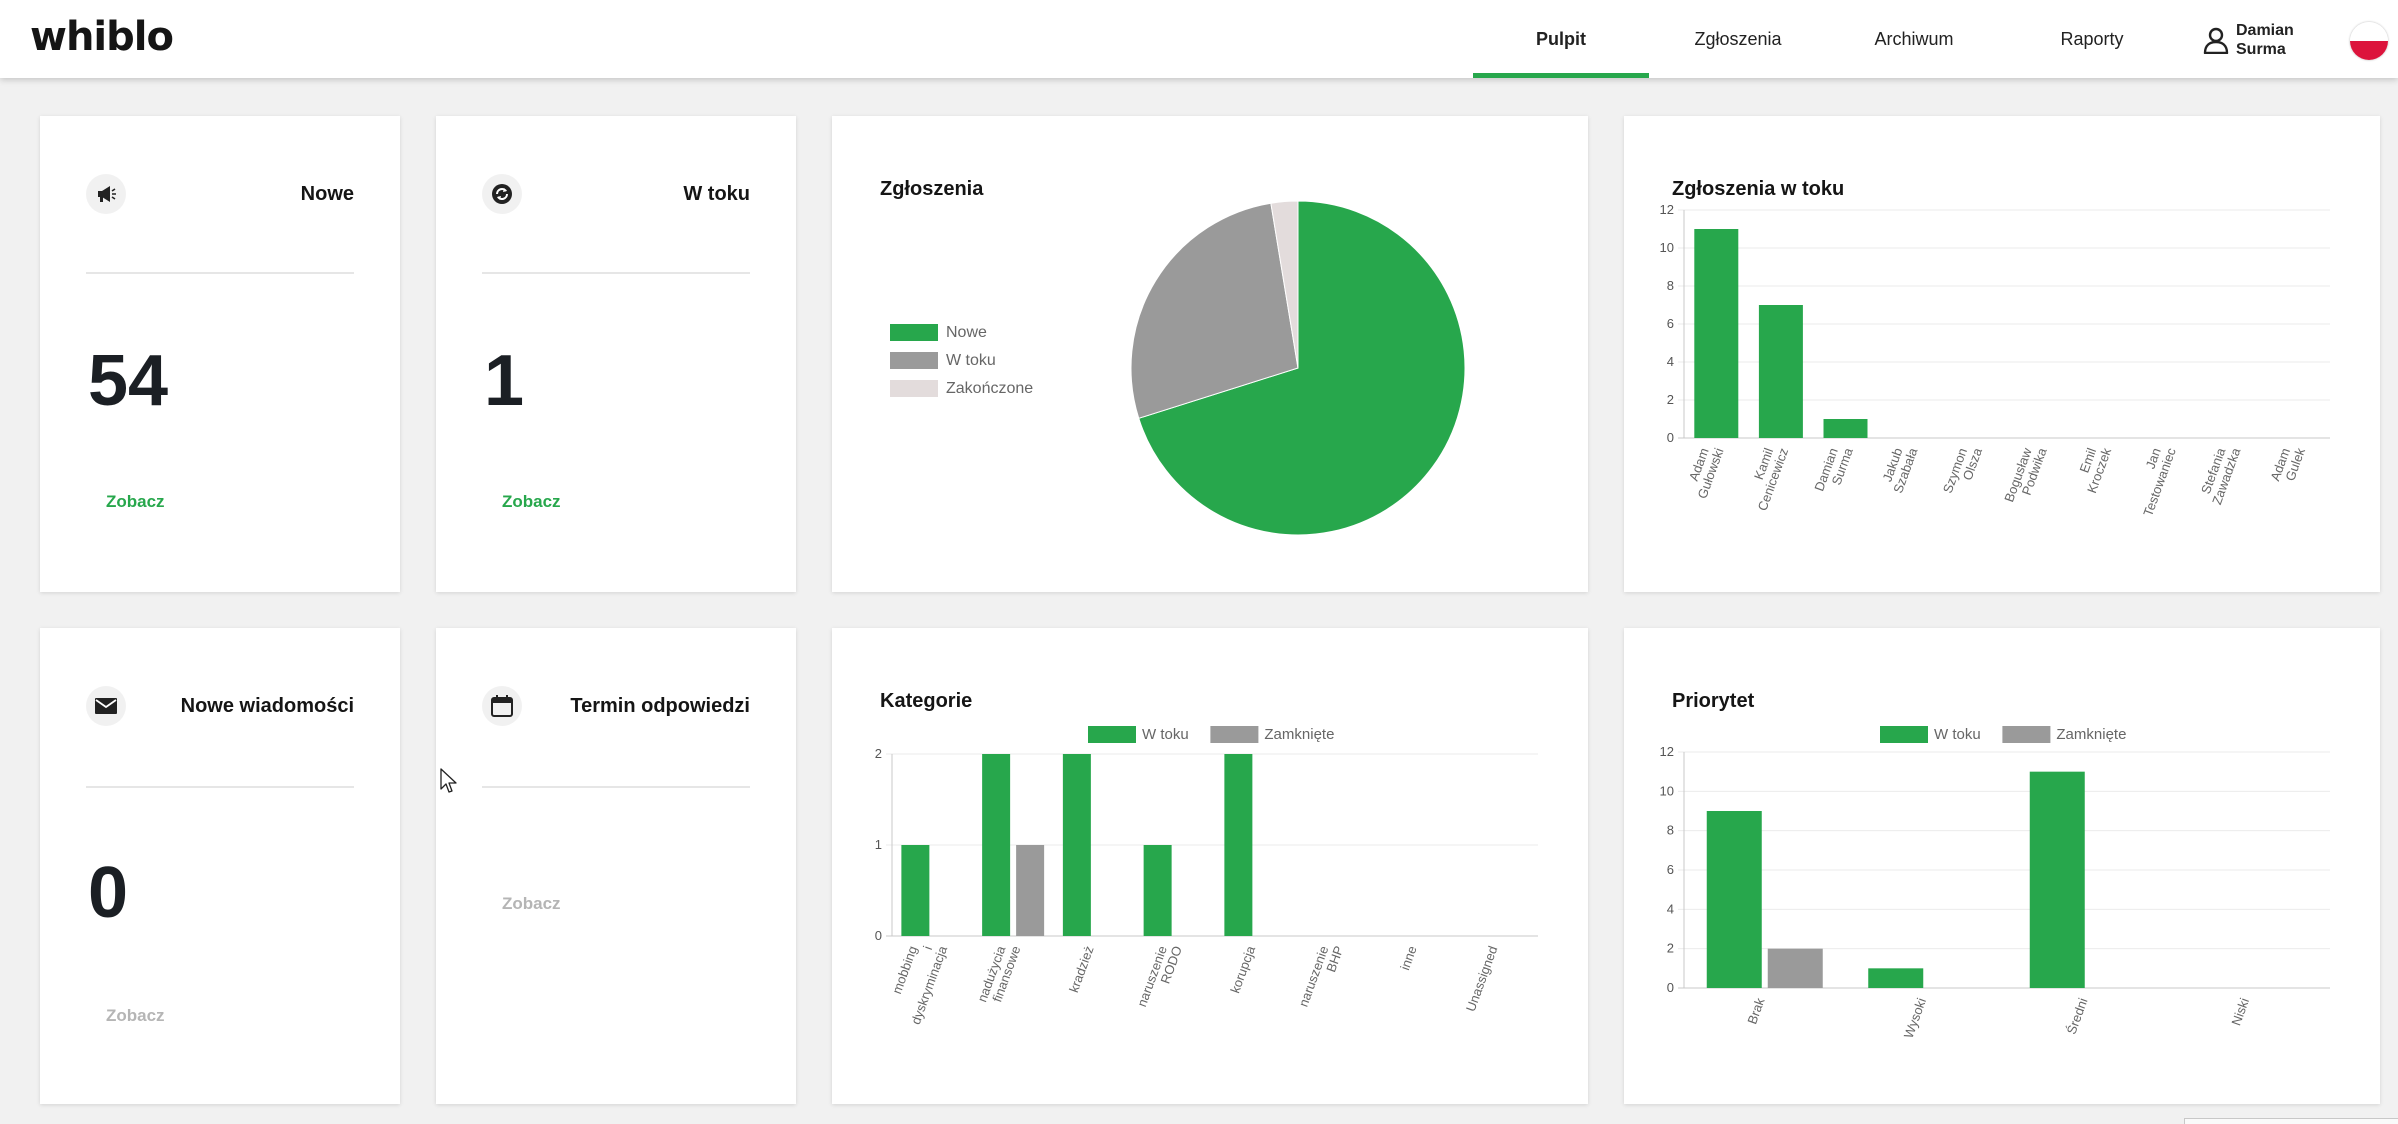 Image resolution: width=2398 pixels, height=1124 pixels. What do you see at coordinates (502, 706) in the screenshot?
I see `calendar-icon` at bounding box center [502, 706].